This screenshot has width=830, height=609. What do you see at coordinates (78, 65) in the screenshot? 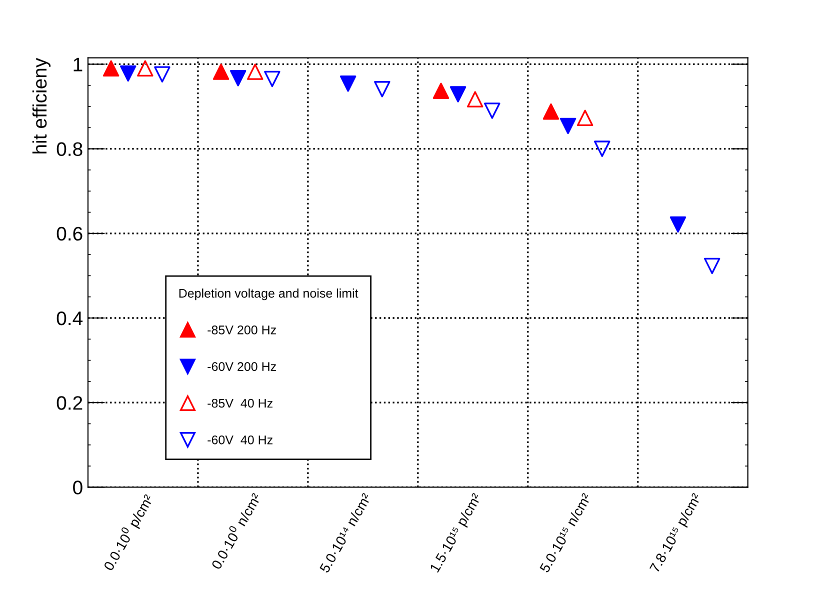
I see `y-tick-label: 1` at bounding box center [78, 65].